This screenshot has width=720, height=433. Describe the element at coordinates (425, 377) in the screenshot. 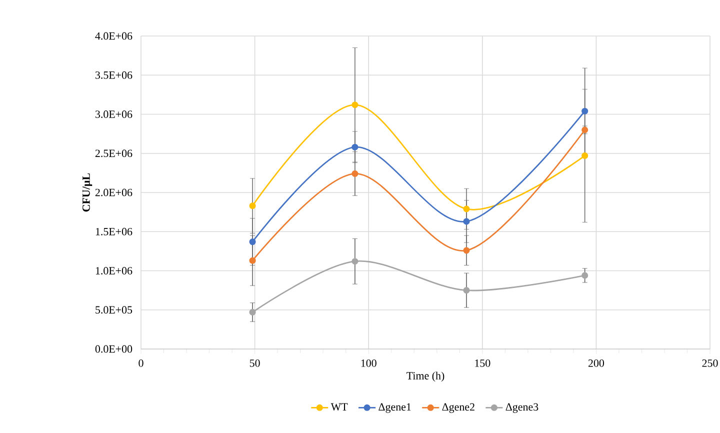

I see `x-axis-title: Time (h)` at that location.